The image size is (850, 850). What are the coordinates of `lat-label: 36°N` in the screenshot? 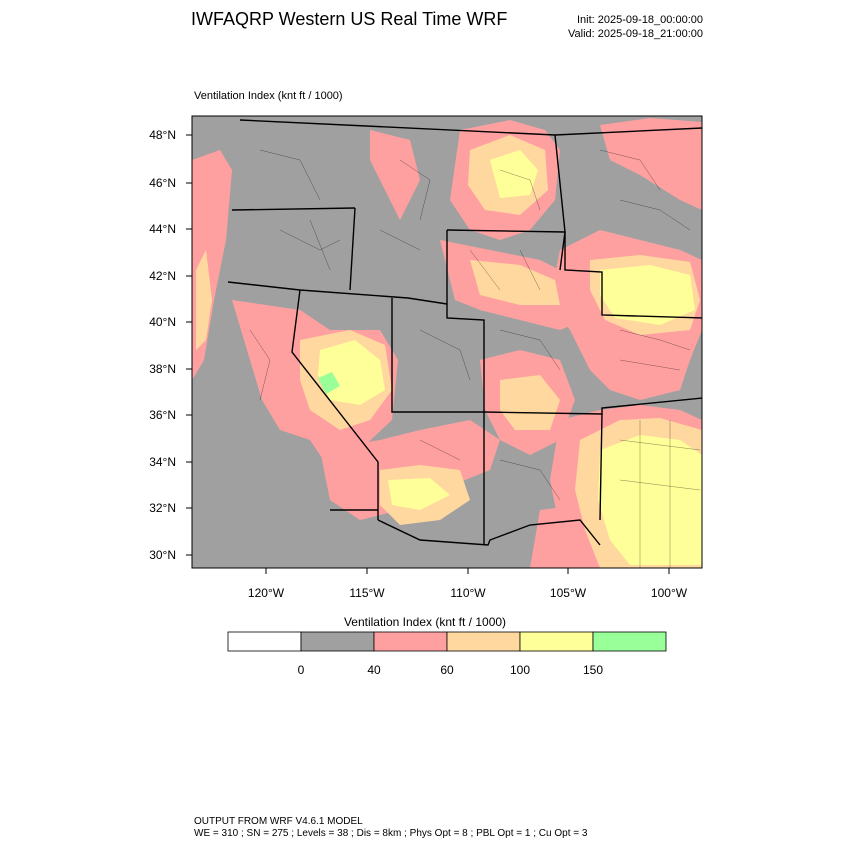 It's located at (162, 415).